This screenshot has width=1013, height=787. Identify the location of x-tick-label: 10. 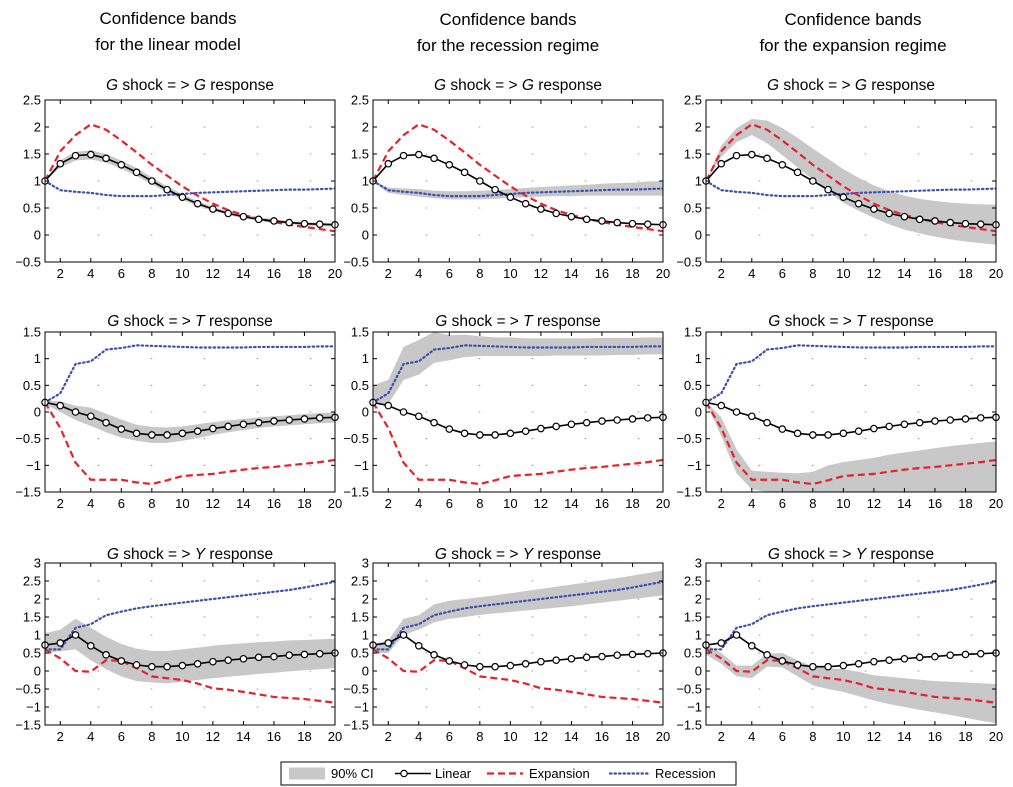
(182, 273).